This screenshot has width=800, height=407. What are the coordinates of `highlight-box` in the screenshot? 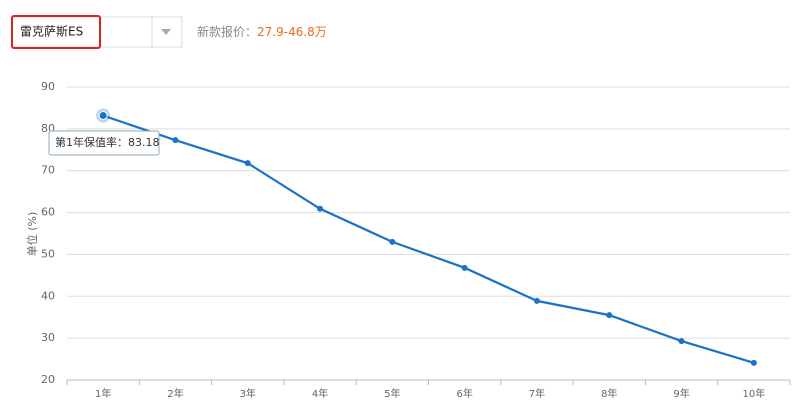 It's located at (56, 32).